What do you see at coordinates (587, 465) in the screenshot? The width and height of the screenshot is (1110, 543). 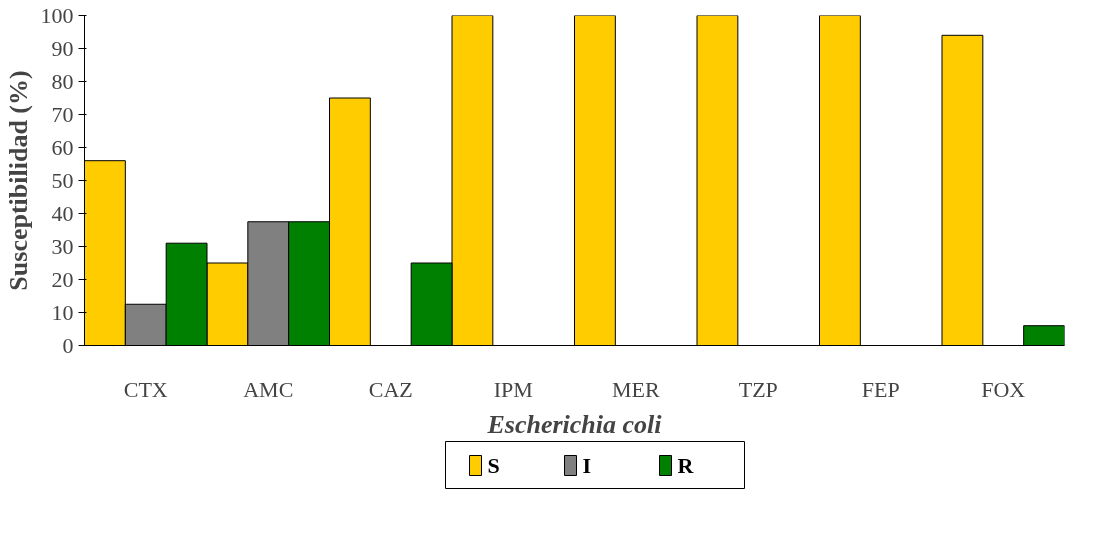 I see `legend-label: I` at bounding box center [587, 465].